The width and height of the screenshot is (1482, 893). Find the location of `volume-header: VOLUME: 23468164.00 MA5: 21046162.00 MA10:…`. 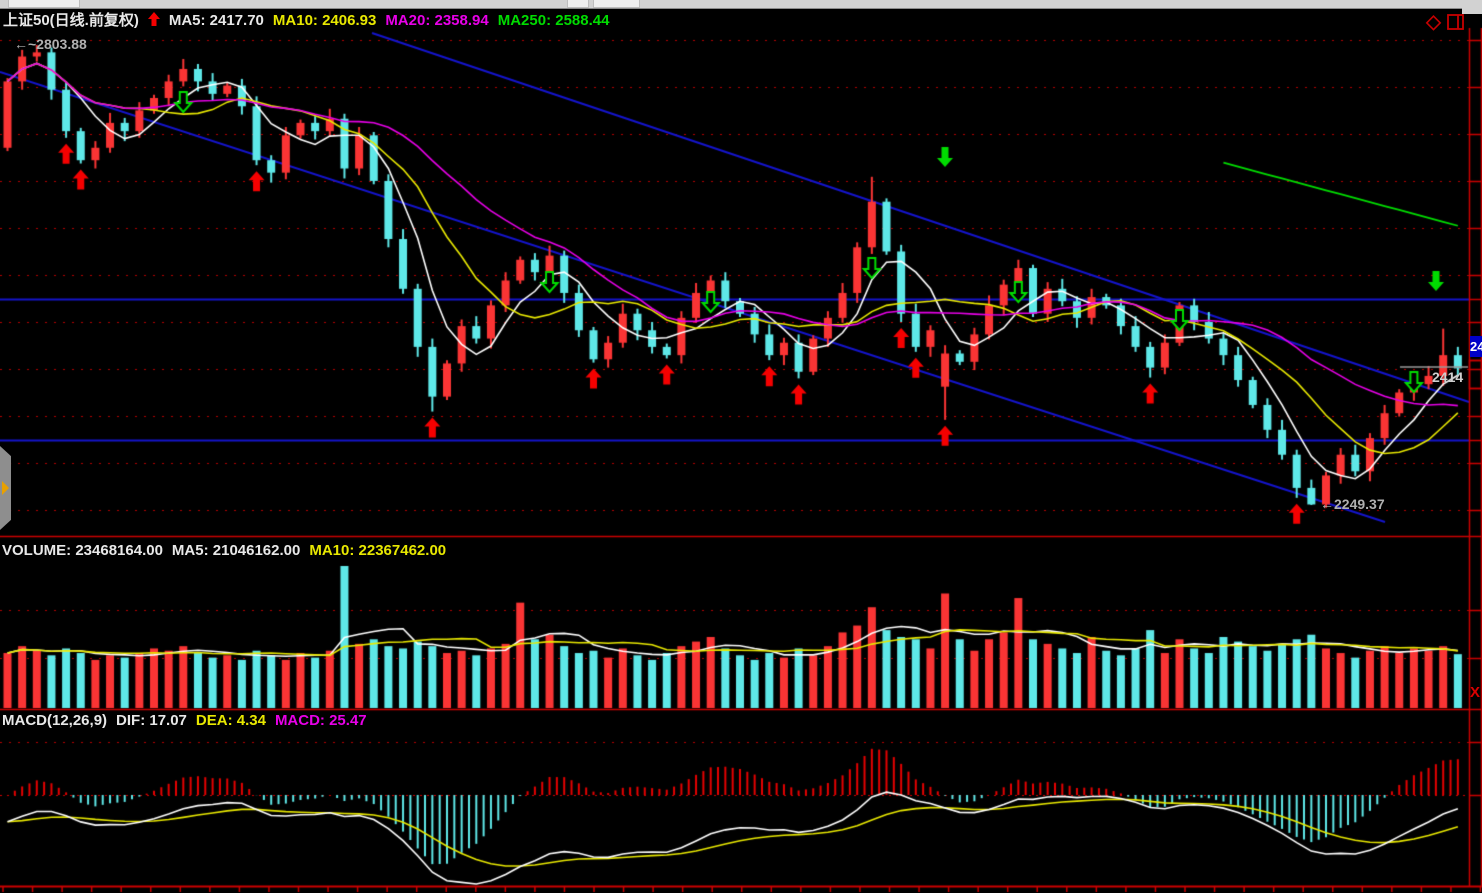

volume-header: VOLUME: 23468164.00 MA5: 21046162.00 MA10:… is located at coordinates (228, 550).